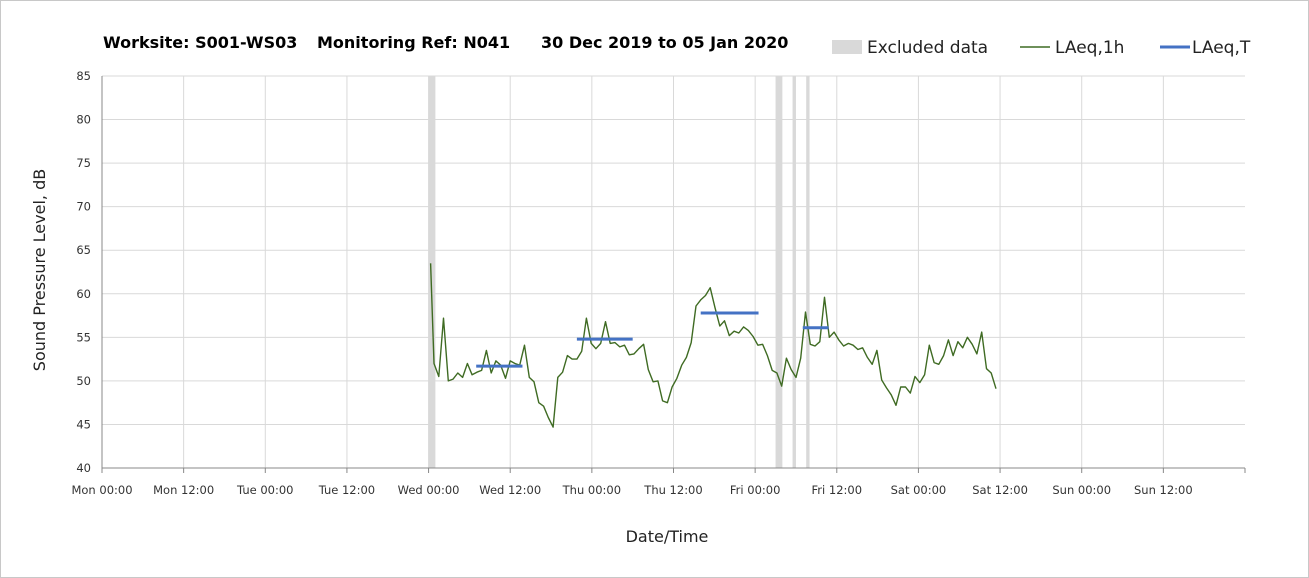 The image size is (1309, 578). What do you see at coordinates (83, 207) in the screenshot?
I see `y-tick-label: 70` at bounding box center [83, 207].